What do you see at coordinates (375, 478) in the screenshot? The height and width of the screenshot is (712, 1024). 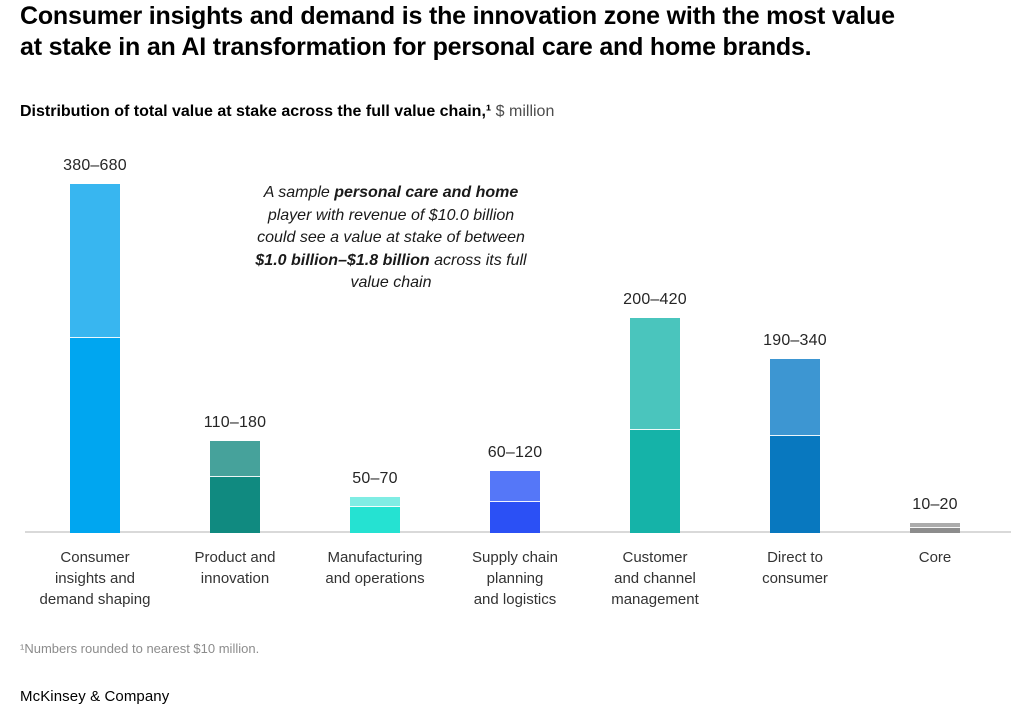 I see `bar-value-label: 50–70` at bounding box center [375, 478].